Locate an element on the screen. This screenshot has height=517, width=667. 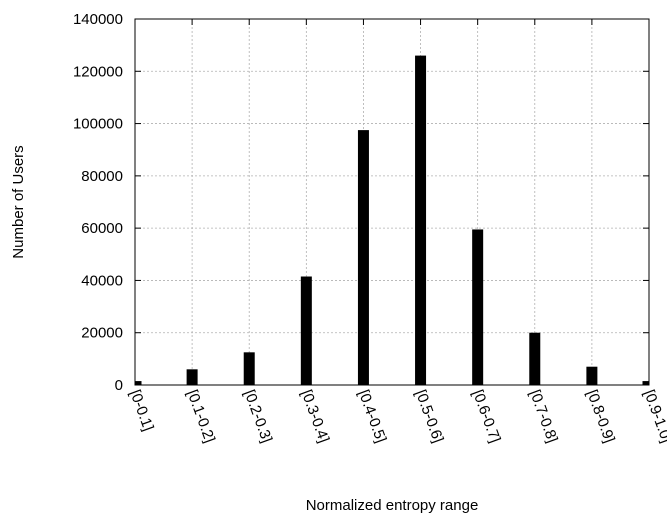
bar-[0.9-1.0] is located at coordinates (645, 383).